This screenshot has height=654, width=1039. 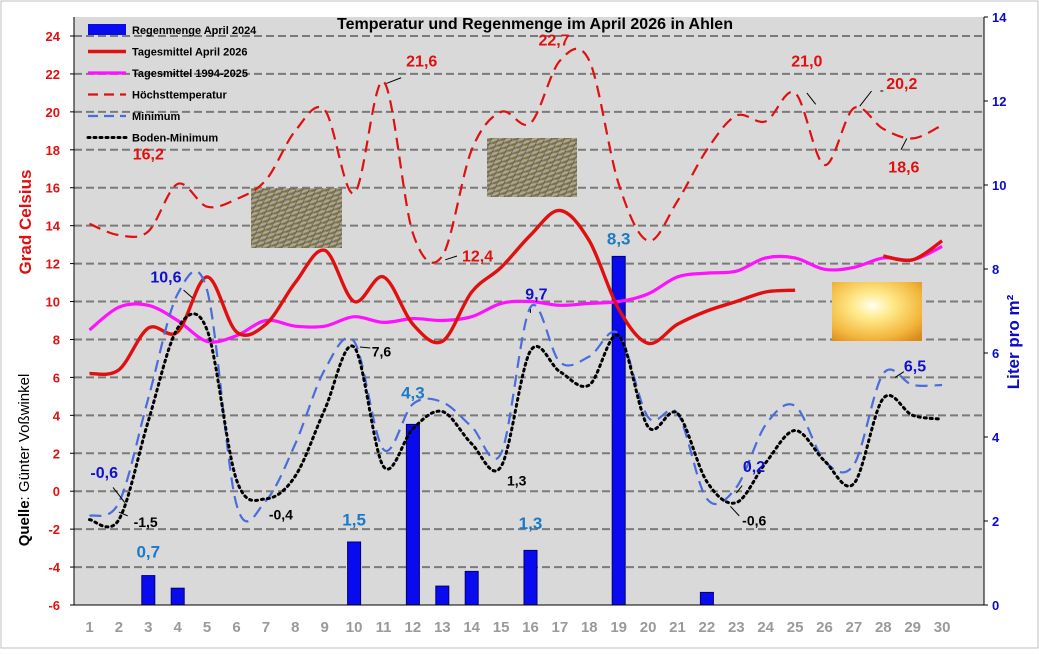 What do you see at coordinates (146, 522) in the screenshot?
I see `data-label: -1,5` at bounding box center [146, 522].